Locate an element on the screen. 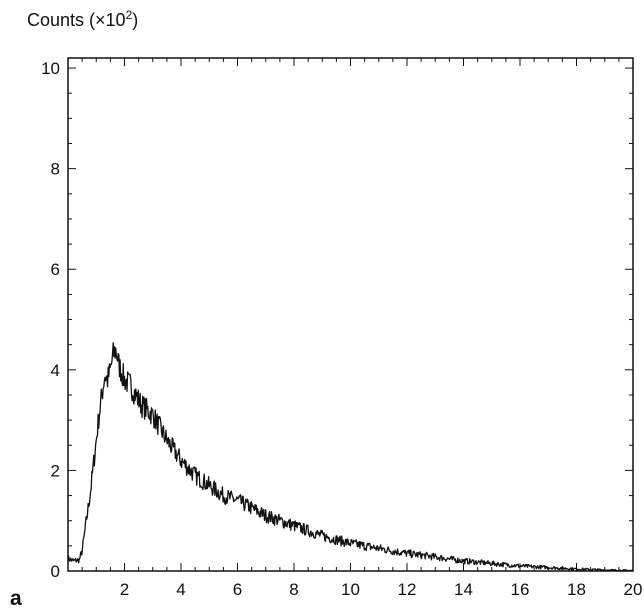  x-tick-label: 4 is located at coordinates (180, 589).